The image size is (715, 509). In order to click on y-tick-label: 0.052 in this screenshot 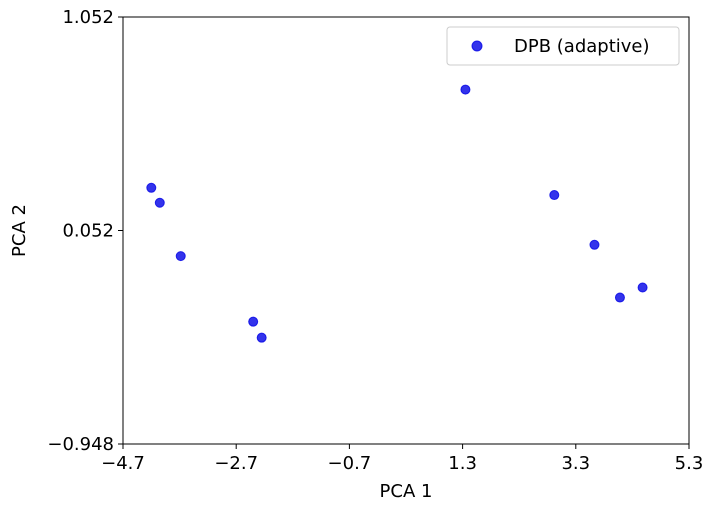, I will do `click(88, 231)`.